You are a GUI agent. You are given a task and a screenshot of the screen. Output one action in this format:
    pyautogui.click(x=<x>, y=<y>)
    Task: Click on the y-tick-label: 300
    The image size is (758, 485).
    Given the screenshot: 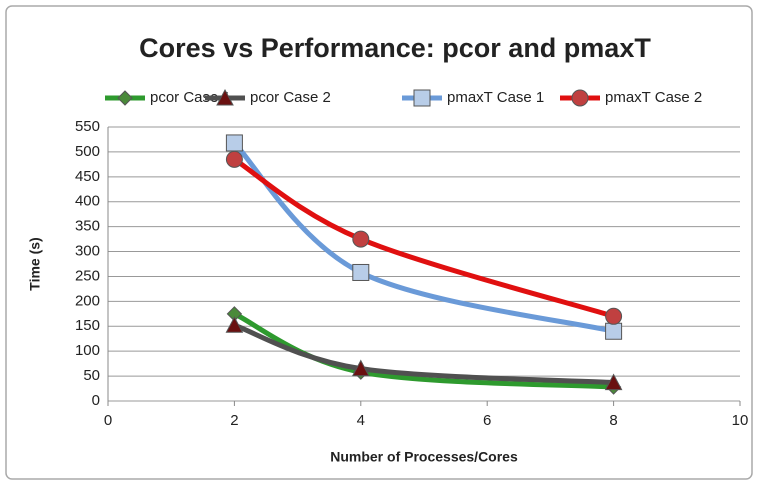 What is the action you would take?
    pyautogui.click(x=87, y=251)
    